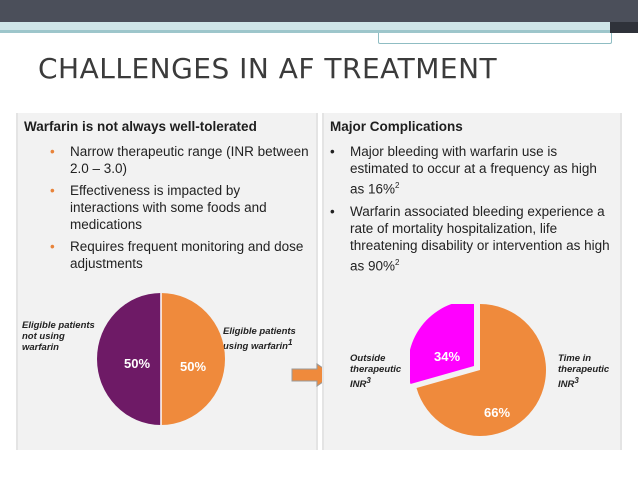 Image resolution: width=638 pixels, height=479 pixels. What do you see at coordinates (376, 372) in the screenshot?
I see `pie-label-outside-inr: Outside therapeutic INR3` at bounding box center [376, 372].